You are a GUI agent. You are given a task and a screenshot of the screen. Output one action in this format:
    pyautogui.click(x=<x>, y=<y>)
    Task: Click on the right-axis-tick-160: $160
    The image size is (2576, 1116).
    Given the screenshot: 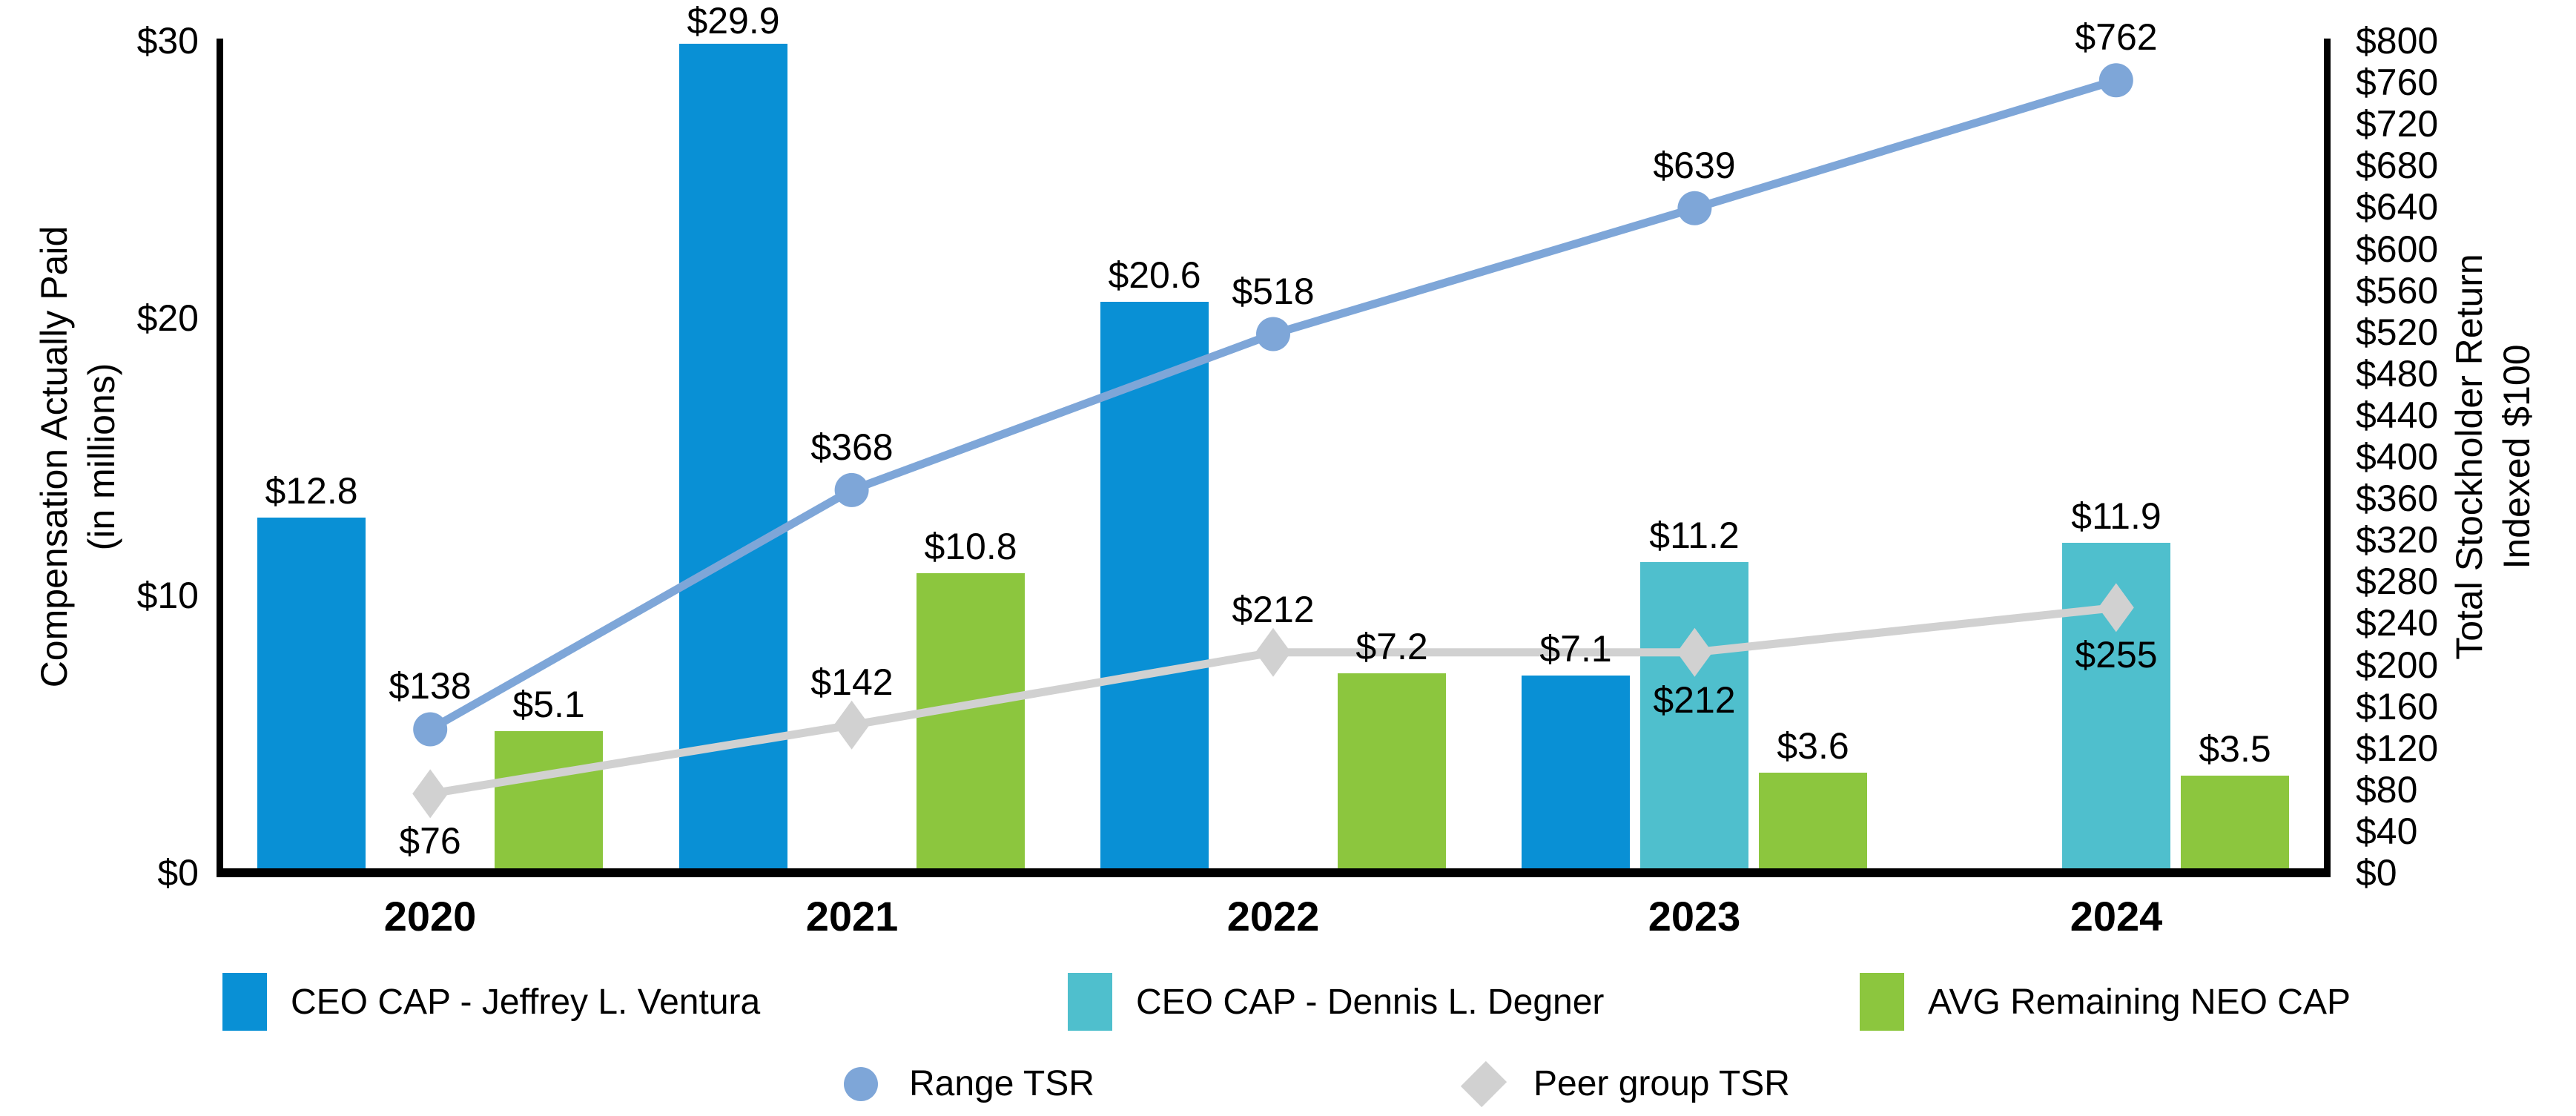 What is the action you would take?
    pyautogui.click(x=2397, y=706)
    